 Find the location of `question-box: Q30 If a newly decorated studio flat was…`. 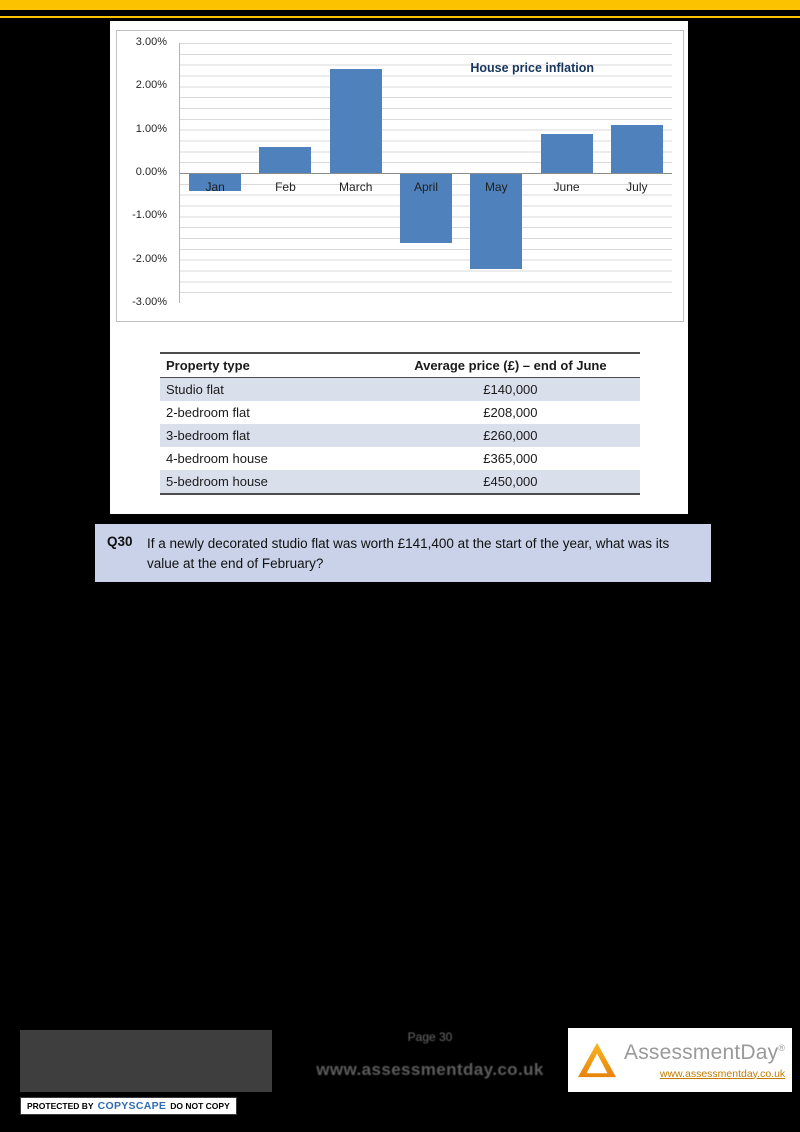

question-box: Q30 If a newly decorated studio flat was… is located at coordinates (403, 553).